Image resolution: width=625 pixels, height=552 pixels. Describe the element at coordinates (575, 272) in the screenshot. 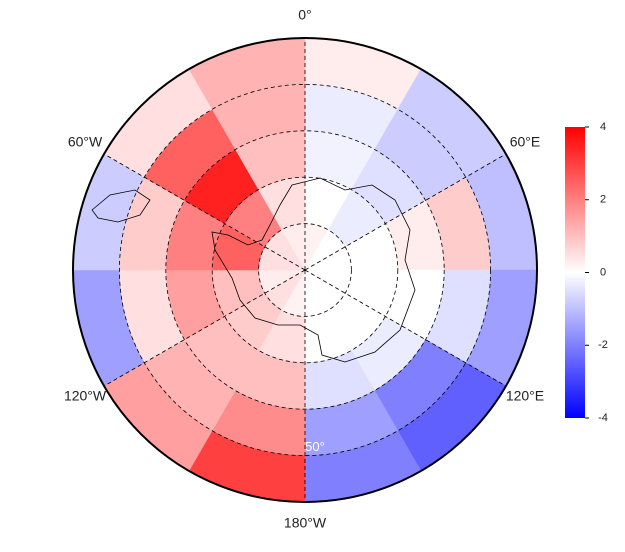

I see `colorbar-fill` at that location.